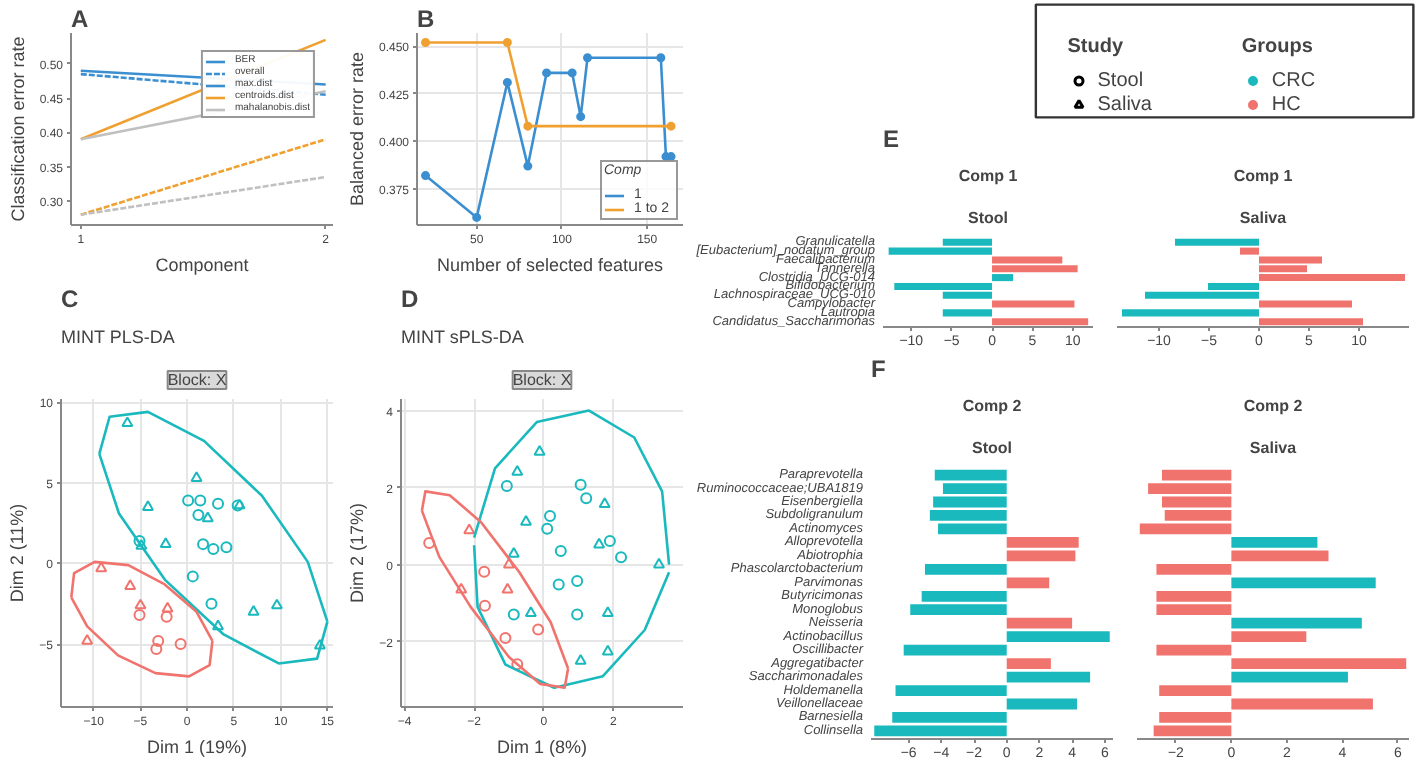  Describe the element at coordinates (550, 265) in the screenshot. I see `x-axis-title: Number of selected features` at that location.